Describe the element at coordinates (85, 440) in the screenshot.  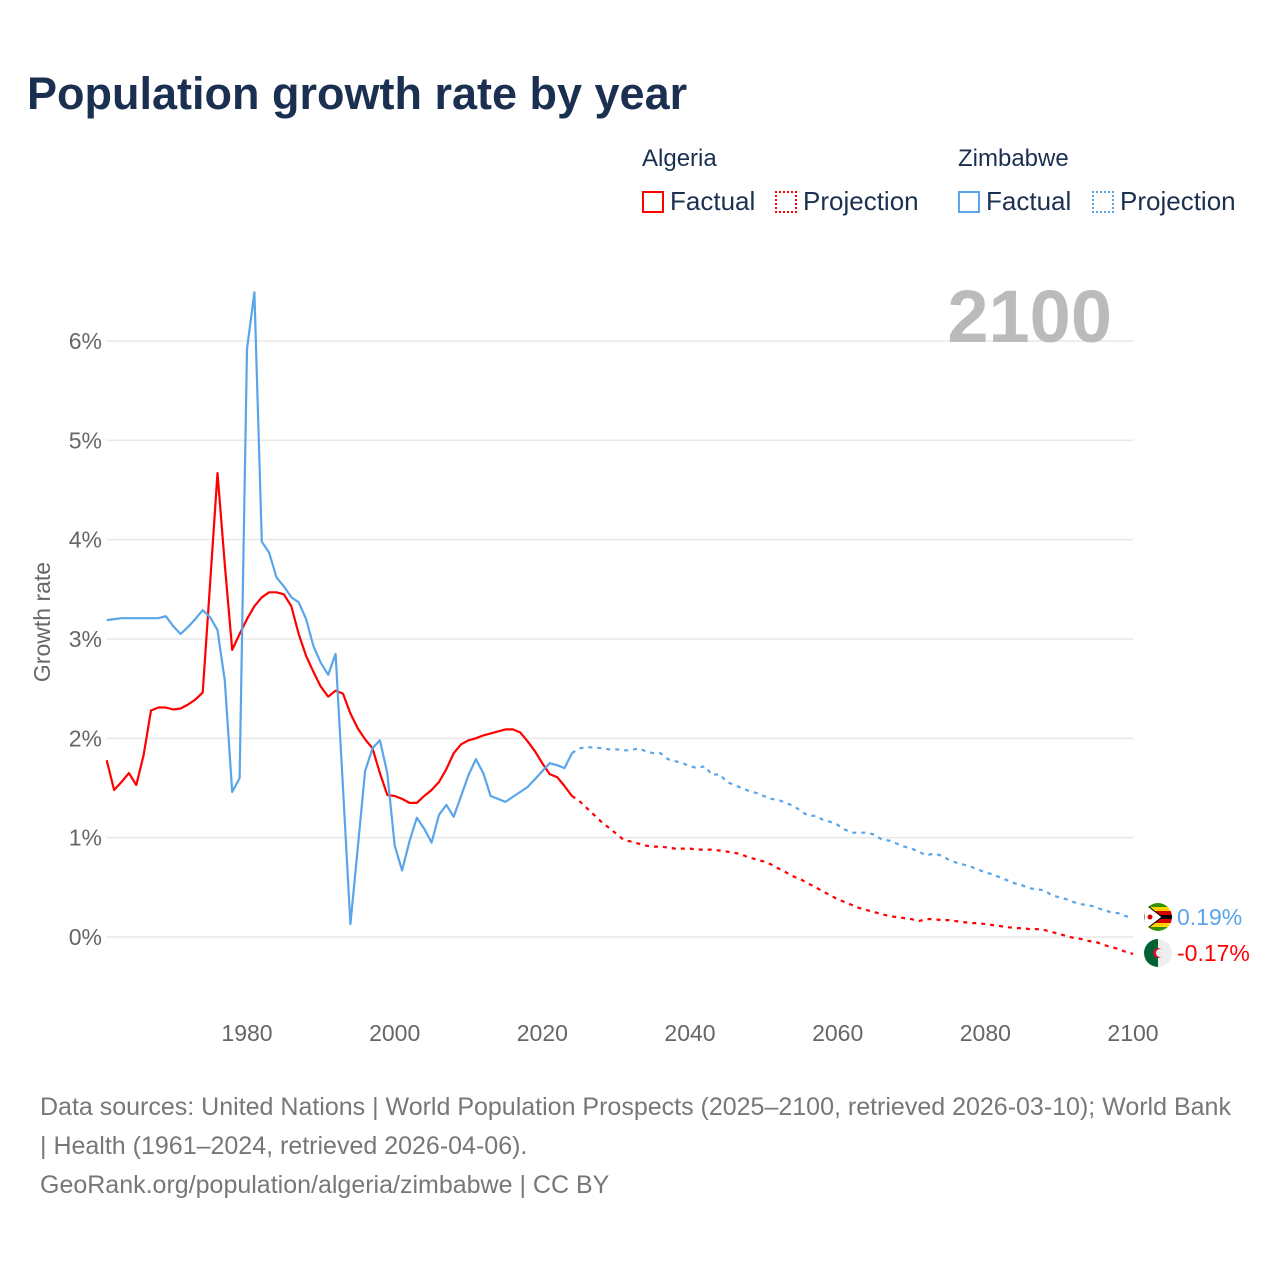
I see `y-tick-label: 5%` at that location.